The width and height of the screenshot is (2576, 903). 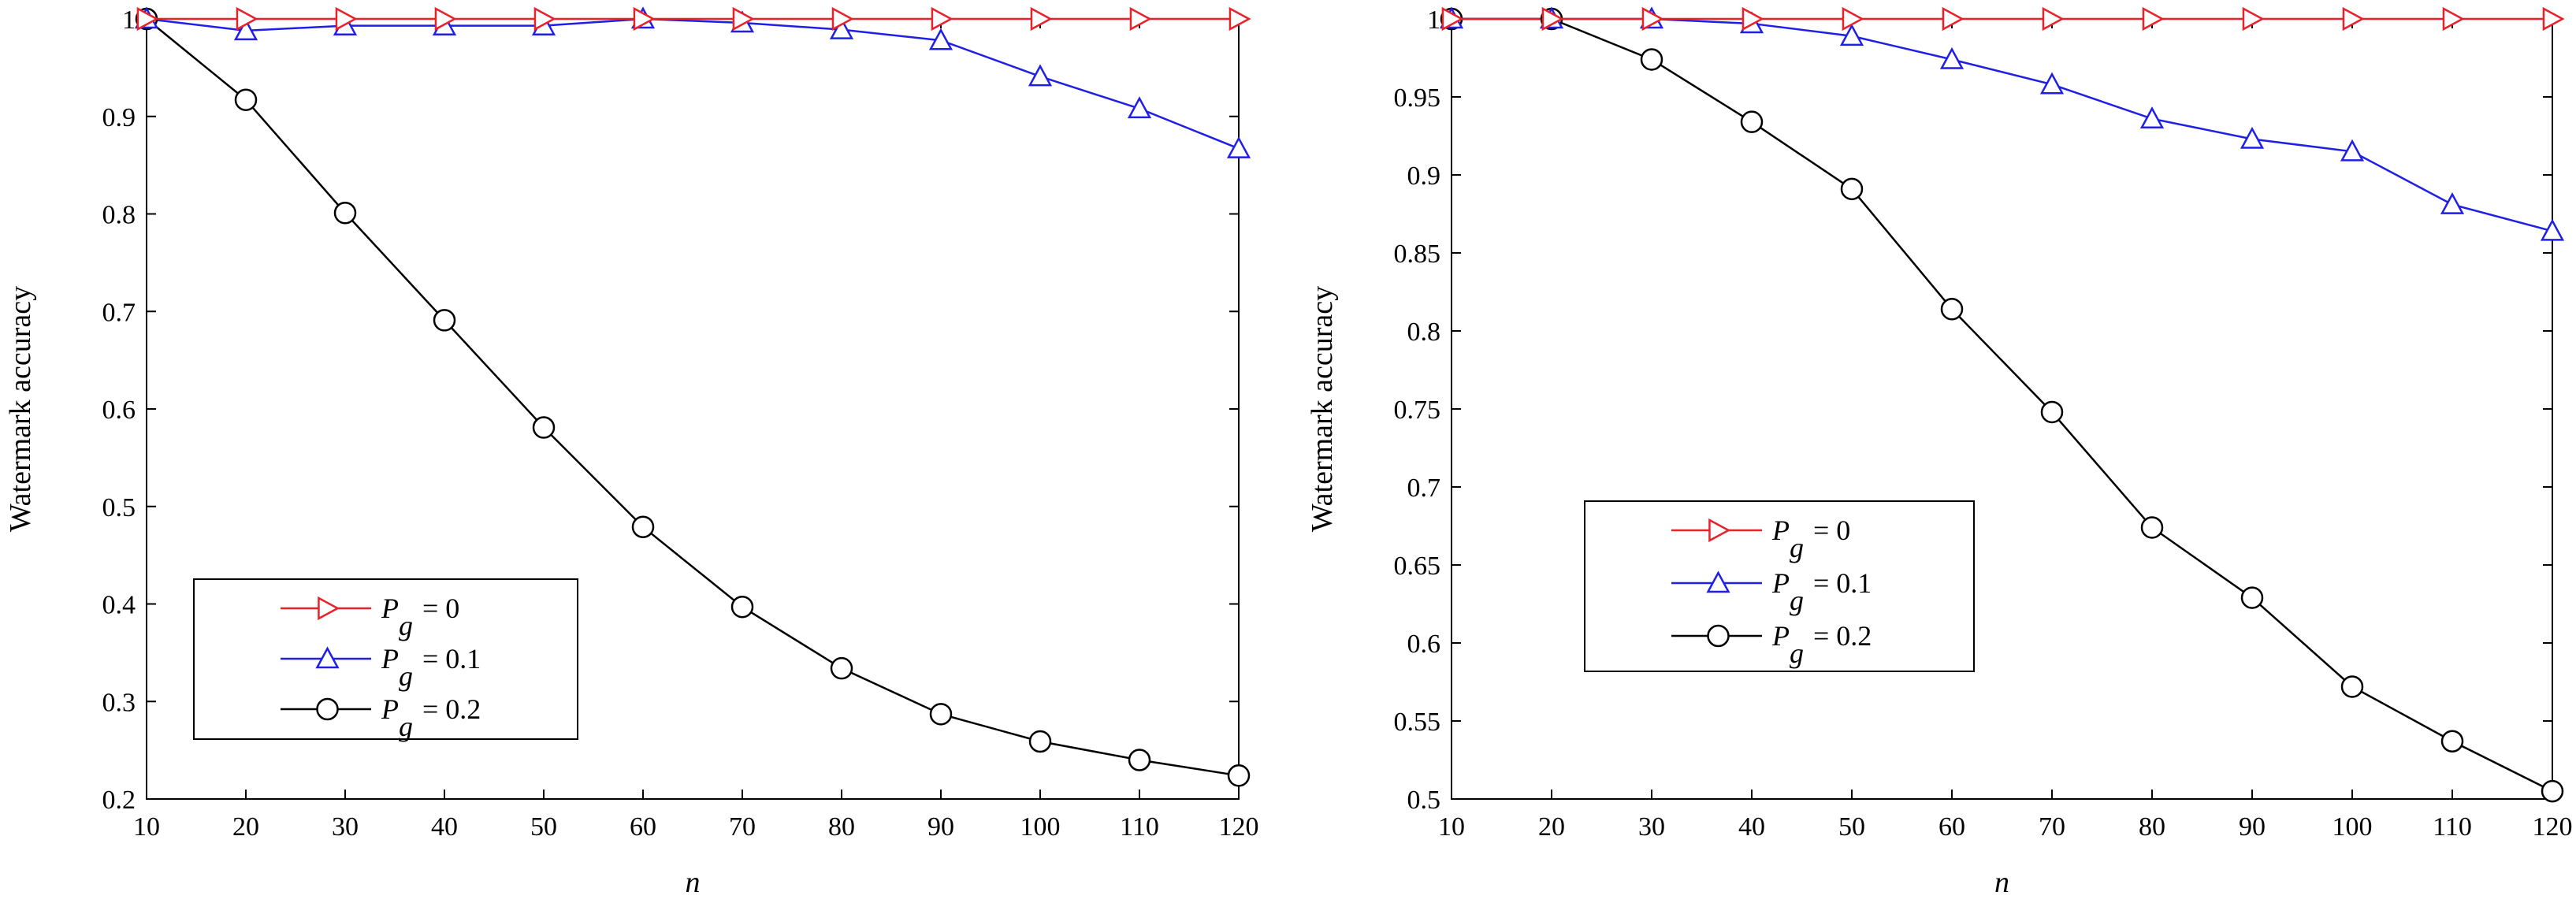 I want to click on x-tick-label: 30, so click(x=1651, y=827).